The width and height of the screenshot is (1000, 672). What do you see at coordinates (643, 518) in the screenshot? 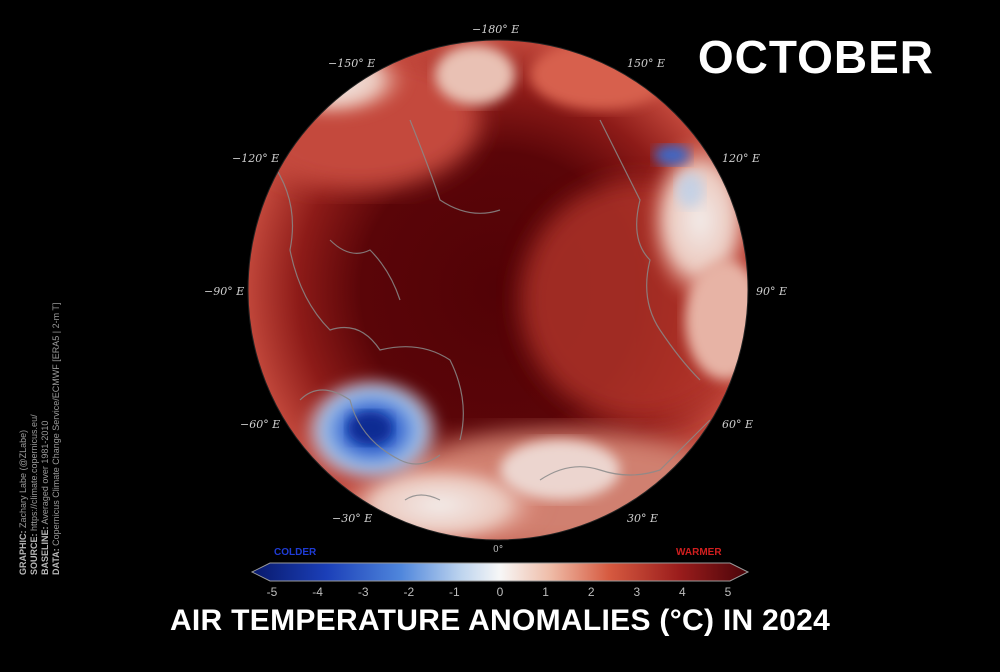
I see `lon-label-30e: 30° E` at bounding box center [643, 518].